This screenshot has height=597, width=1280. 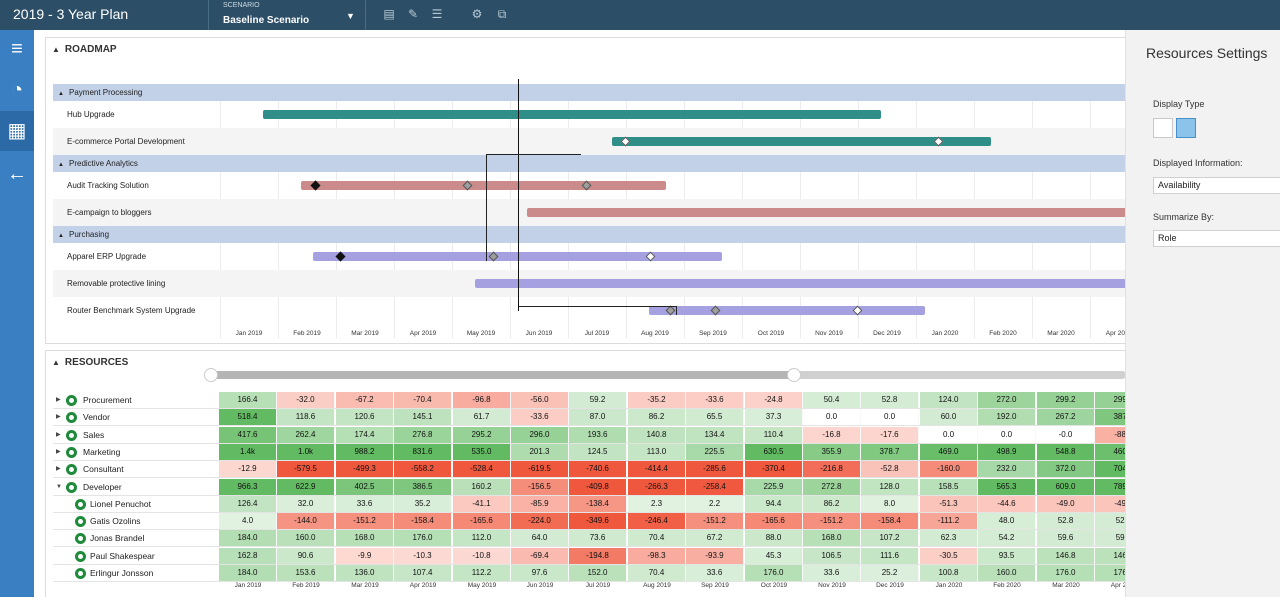 What do you see at coordinates (306, 434) in the screenshot?
I see `availability-cell: 262.4` at bounding box center [306, 434].